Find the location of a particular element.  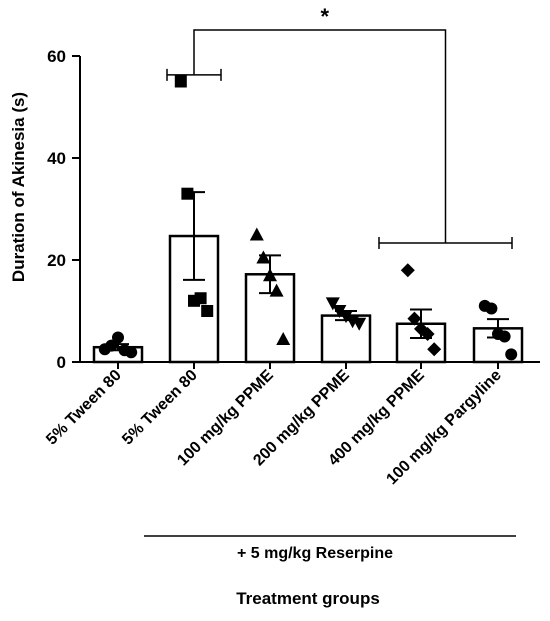

significance-sub-bracket is located at coordinates (194, 74).